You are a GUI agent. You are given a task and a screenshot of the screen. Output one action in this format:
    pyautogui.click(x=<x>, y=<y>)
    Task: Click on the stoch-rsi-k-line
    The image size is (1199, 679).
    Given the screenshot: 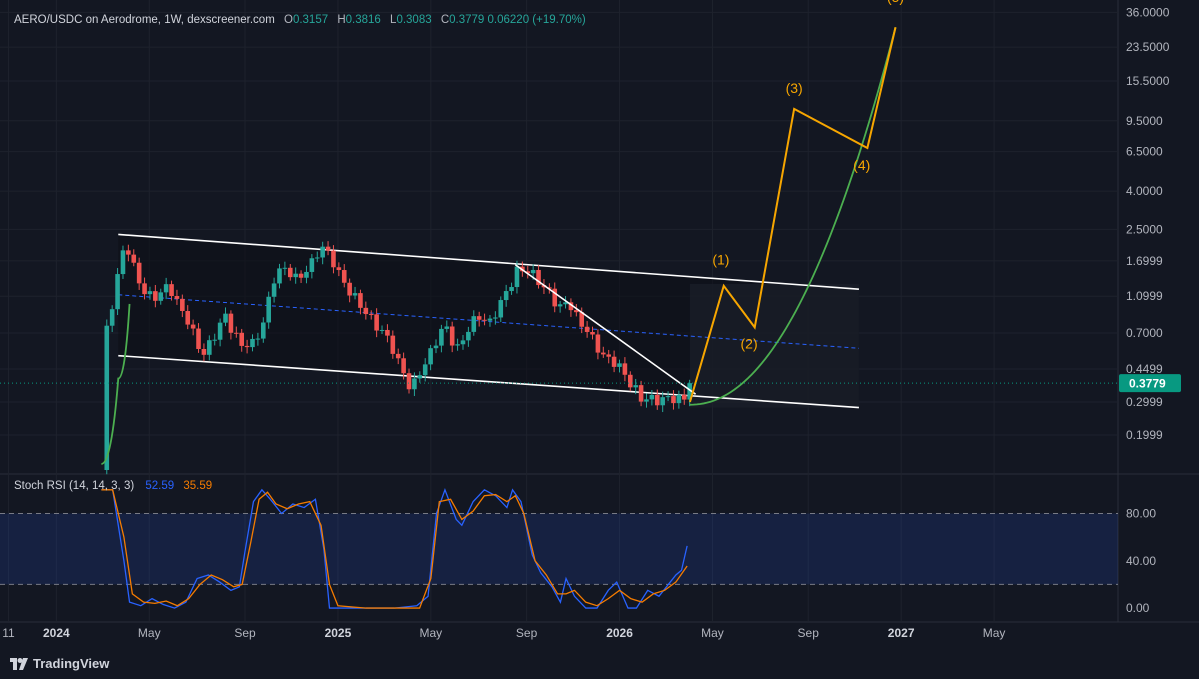 What is the action you would take?
    pyautogui.click(x=394, y=548)
    